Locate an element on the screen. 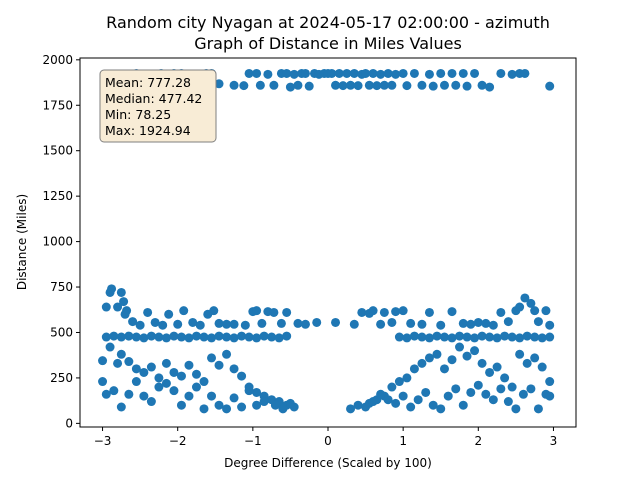 The height and width of the screenshot is (480, 640). y-tick-label: 1750 is located at coordinates (57, 105).